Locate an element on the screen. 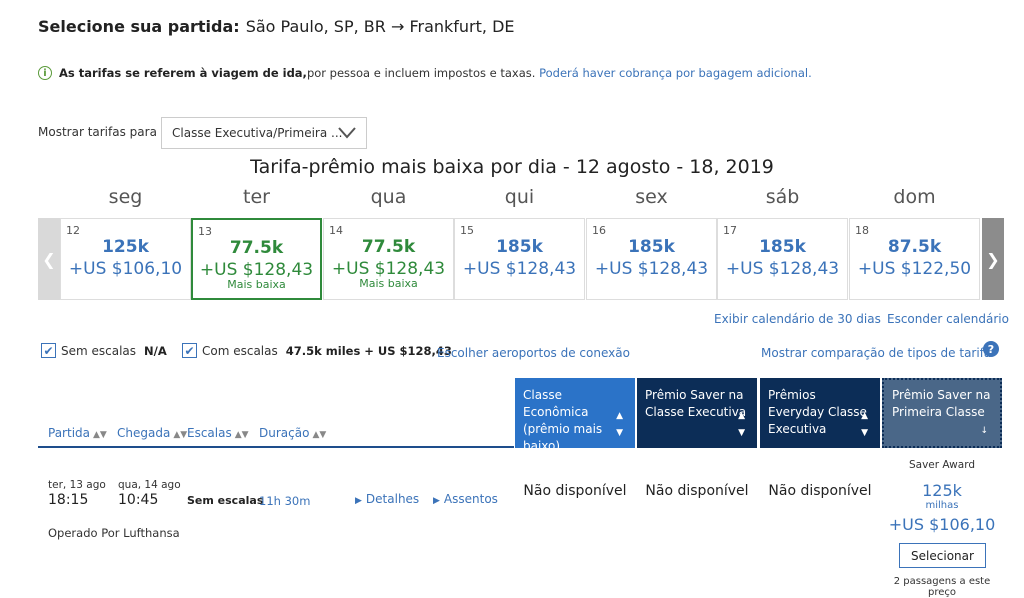  award-price: +US $106,10 is located at coordinates (942, 524).